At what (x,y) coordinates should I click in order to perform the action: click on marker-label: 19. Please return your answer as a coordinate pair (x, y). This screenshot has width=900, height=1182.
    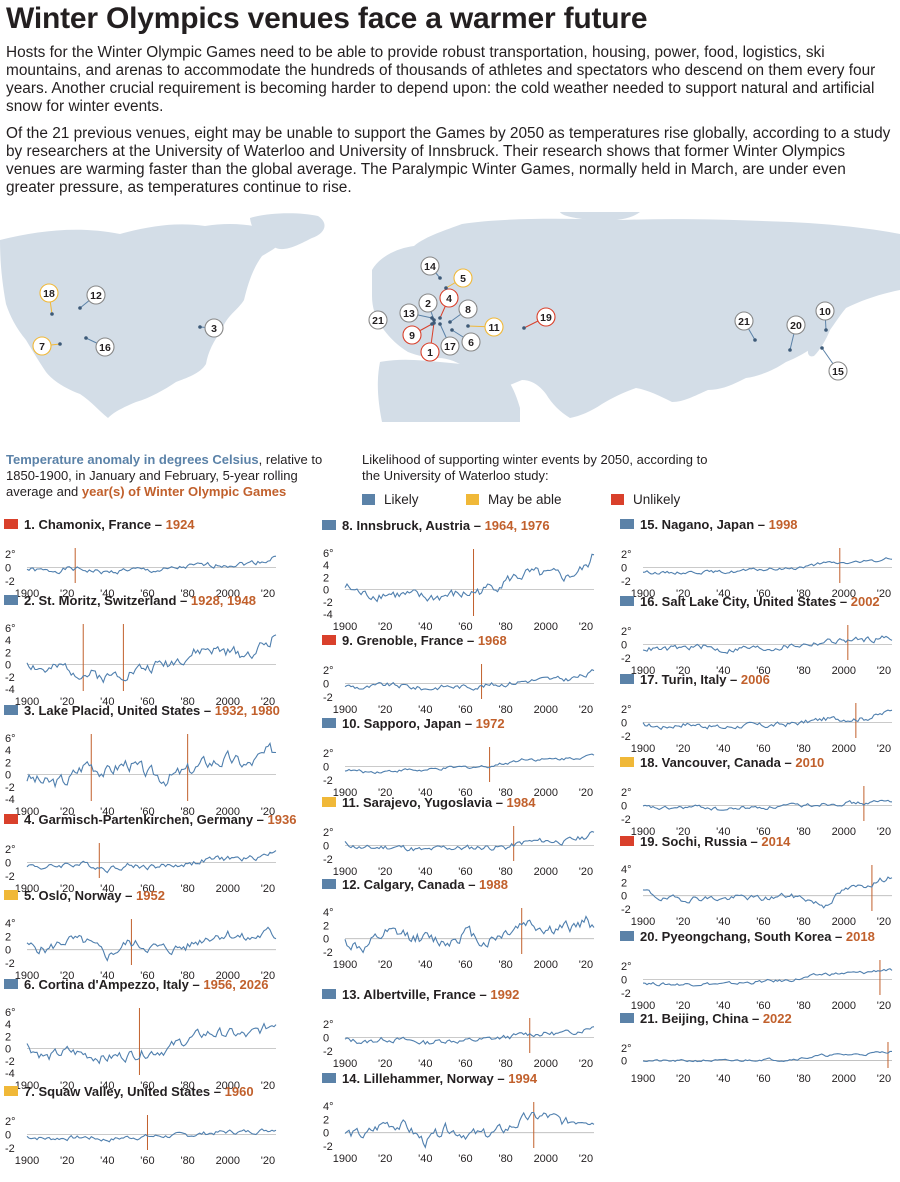
    Looking at the image, I should click on (546, 318).